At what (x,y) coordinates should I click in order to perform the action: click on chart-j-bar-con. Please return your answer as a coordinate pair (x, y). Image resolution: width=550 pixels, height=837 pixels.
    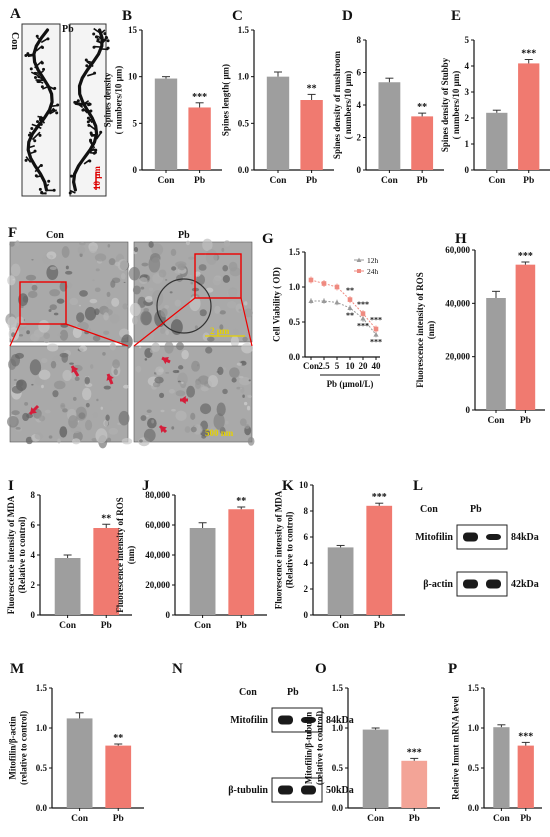
    Looking at the image, I should click on (202, 571).